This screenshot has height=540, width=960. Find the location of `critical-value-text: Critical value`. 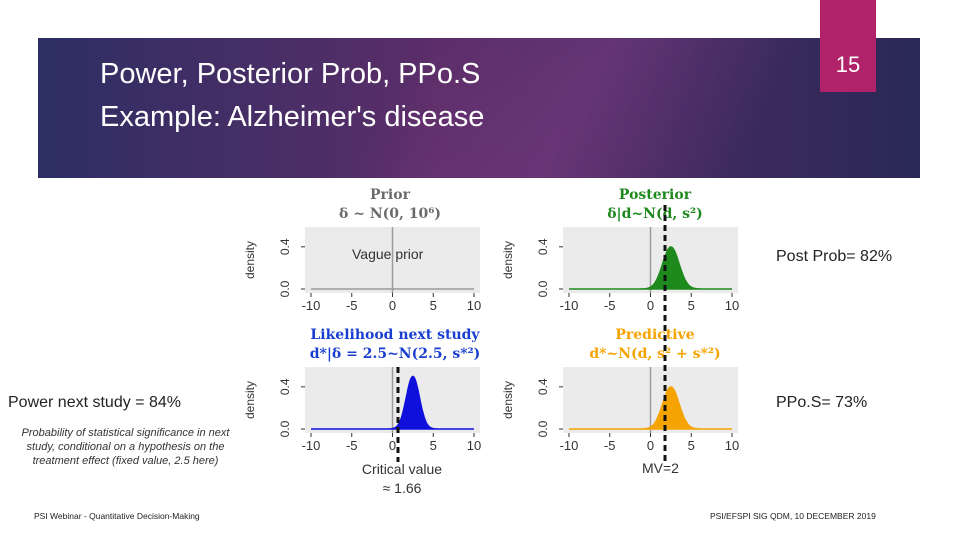

critical-value-text: Critical value is located at coordinates (402, 469).